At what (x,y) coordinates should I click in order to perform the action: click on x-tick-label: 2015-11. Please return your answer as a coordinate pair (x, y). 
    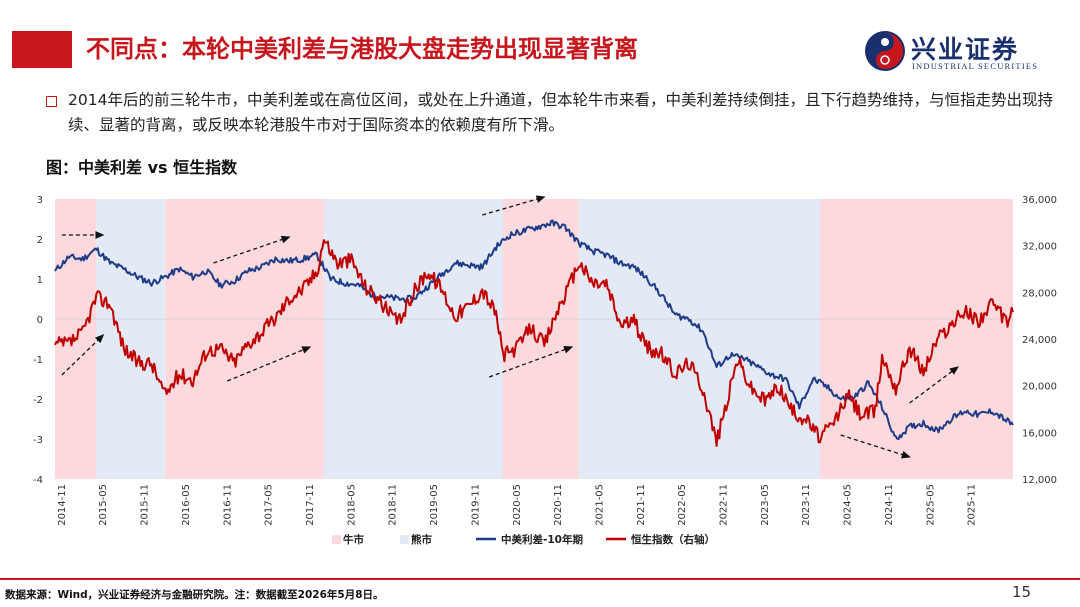
    Looking at the image, I should click on (145, 505).